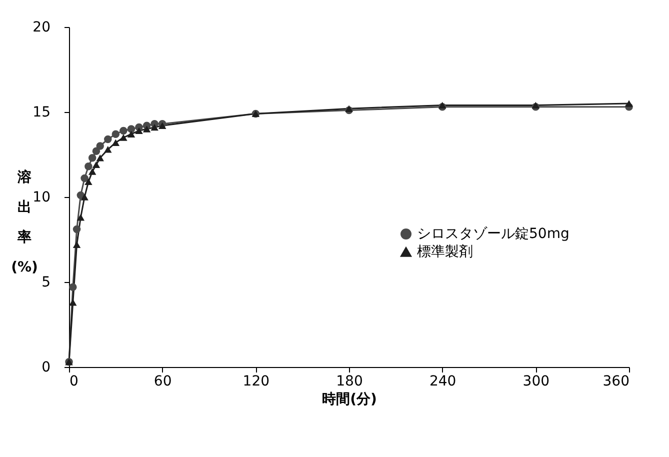  Describe the element at coordinates (616, 382) in the screenshot. I see `x-tick-label: 360` at that location.